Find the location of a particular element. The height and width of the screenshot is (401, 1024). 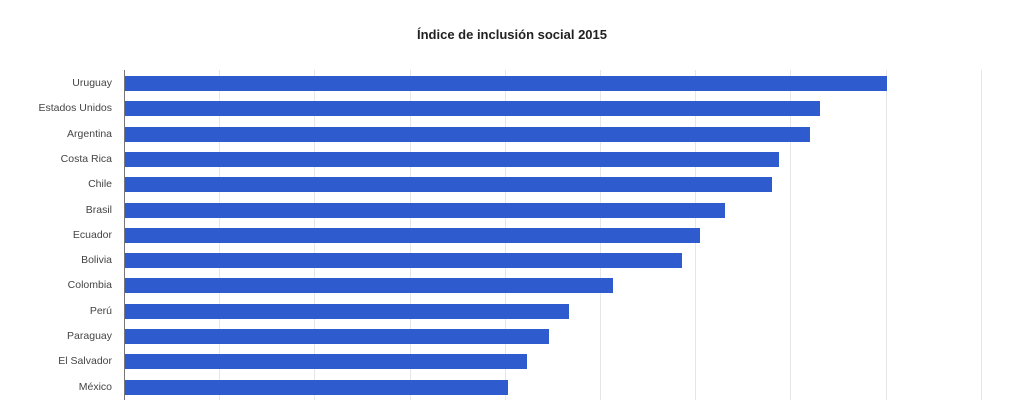

category-label: Paraguay is located at coordinates (89, 336).